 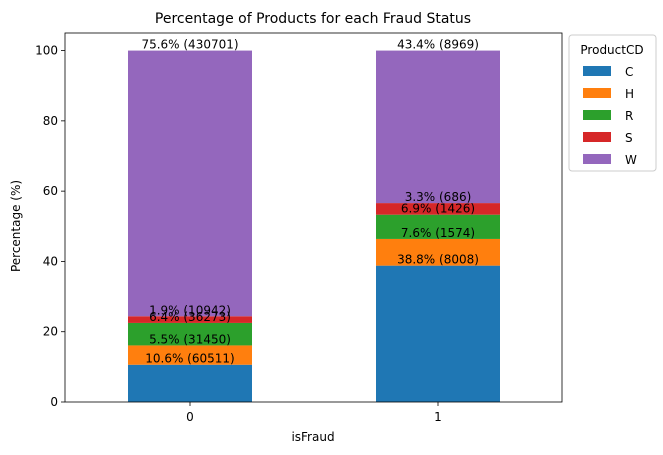 I want to click on x-axis-label: isFraud, so click(x=312, y=437).